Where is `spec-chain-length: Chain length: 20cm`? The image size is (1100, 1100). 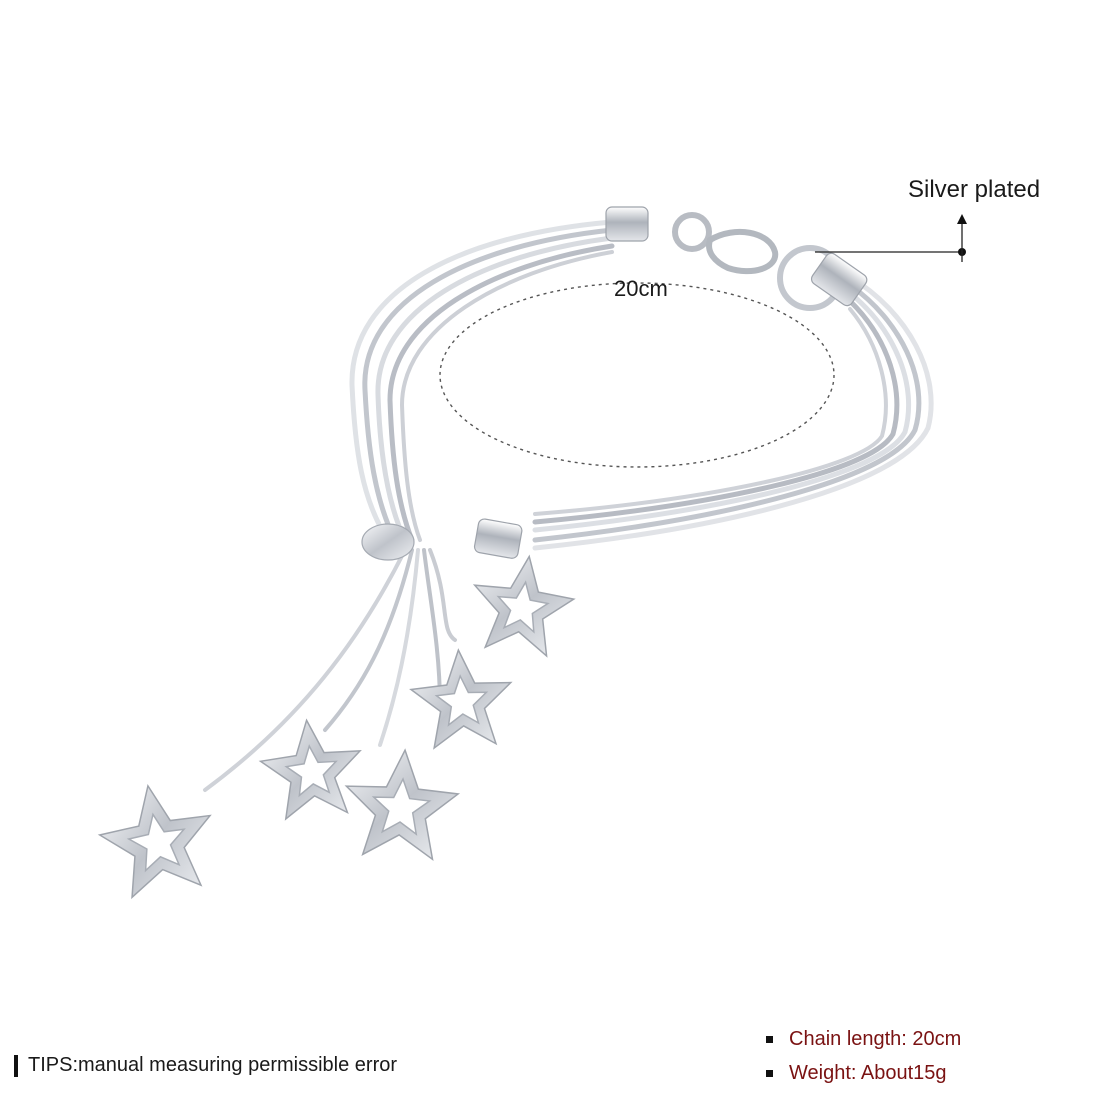 spec-chain-length: Chain length: 20cm is located at coordinates (875, 1038).